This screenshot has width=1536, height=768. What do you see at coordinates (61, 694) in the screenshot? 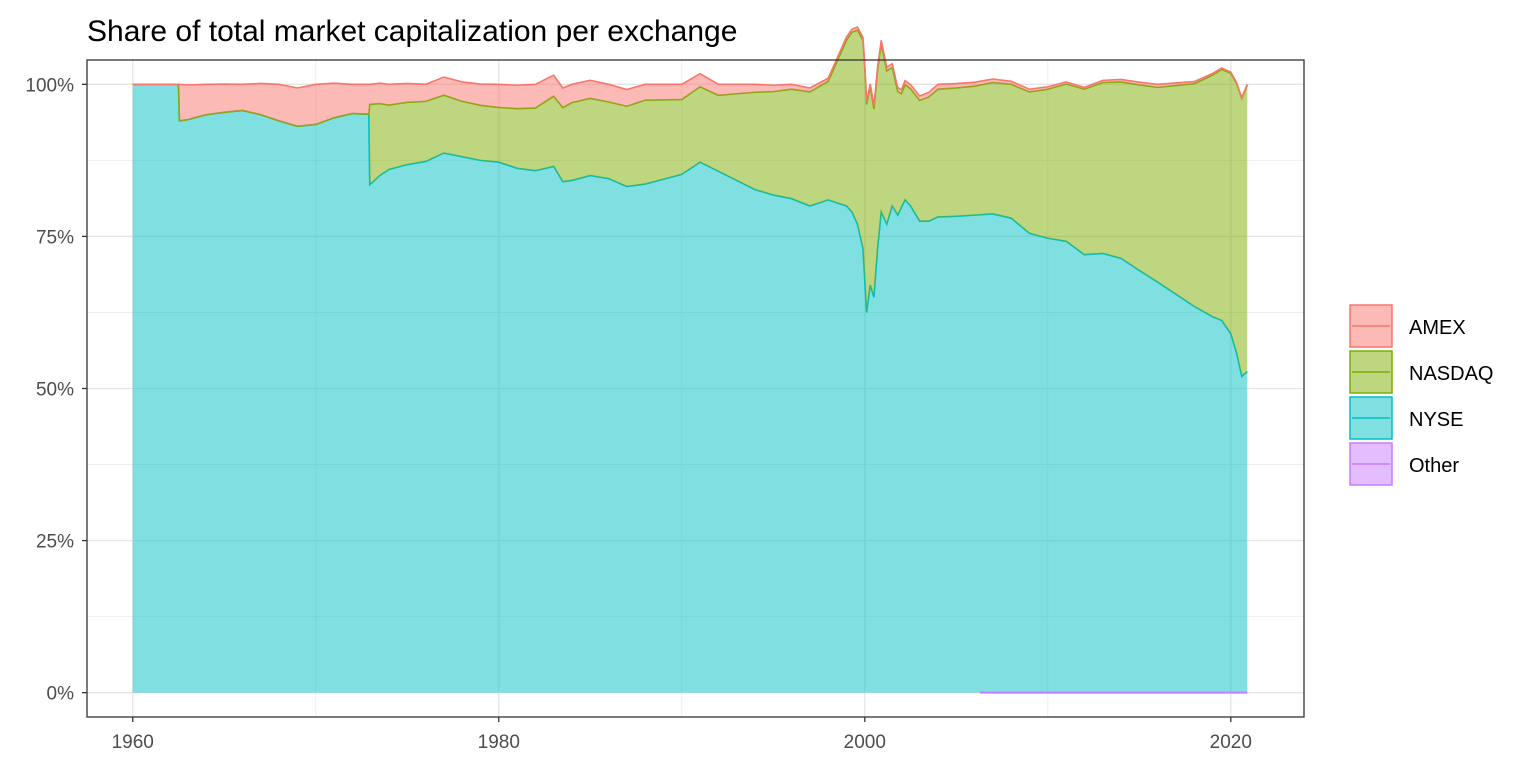
I see `y-tick-label: 0%` at bounding box center [61, 694].